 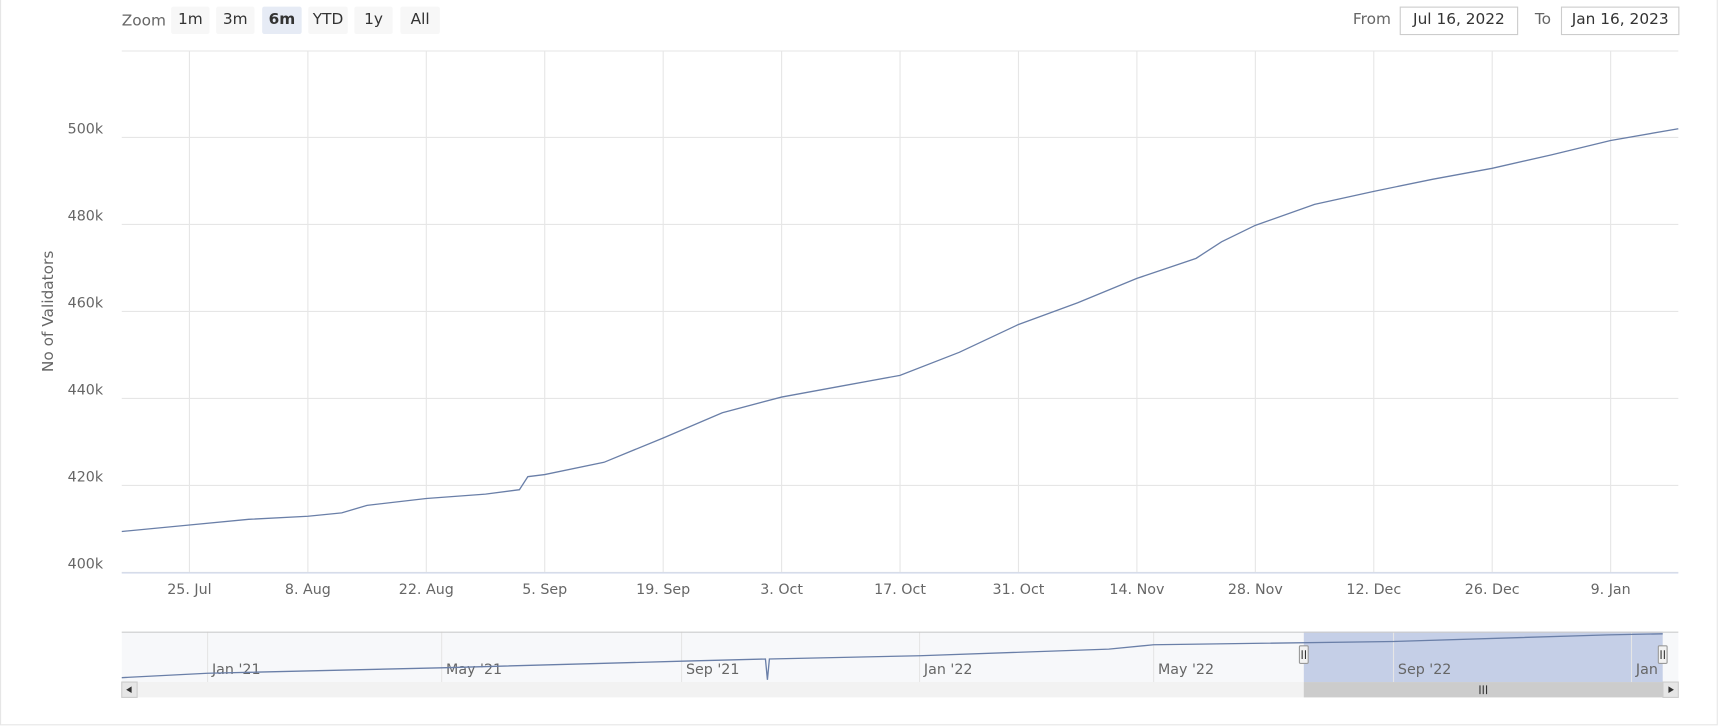 I want to click on to-value: Jan 16, 2023, so click(x=1620, y=19).